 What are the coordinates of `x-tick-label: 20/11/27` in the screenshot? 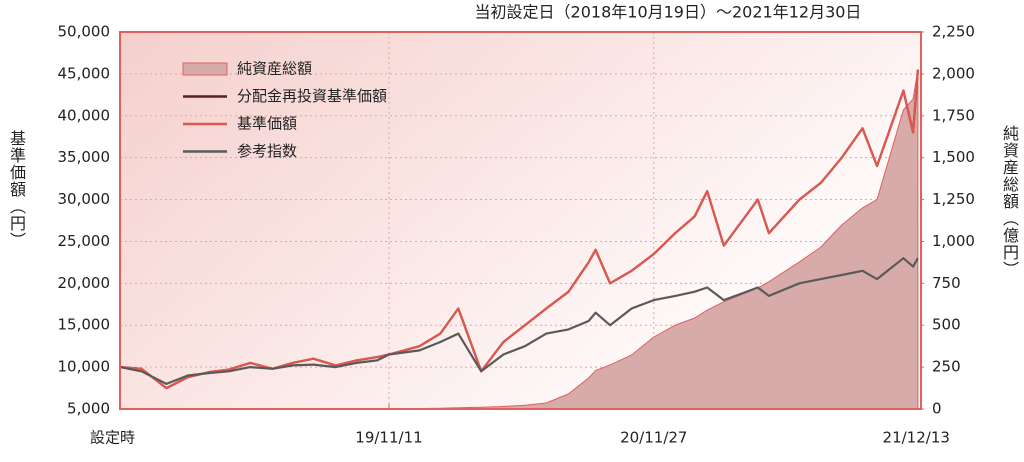 It's located at (653, 438).